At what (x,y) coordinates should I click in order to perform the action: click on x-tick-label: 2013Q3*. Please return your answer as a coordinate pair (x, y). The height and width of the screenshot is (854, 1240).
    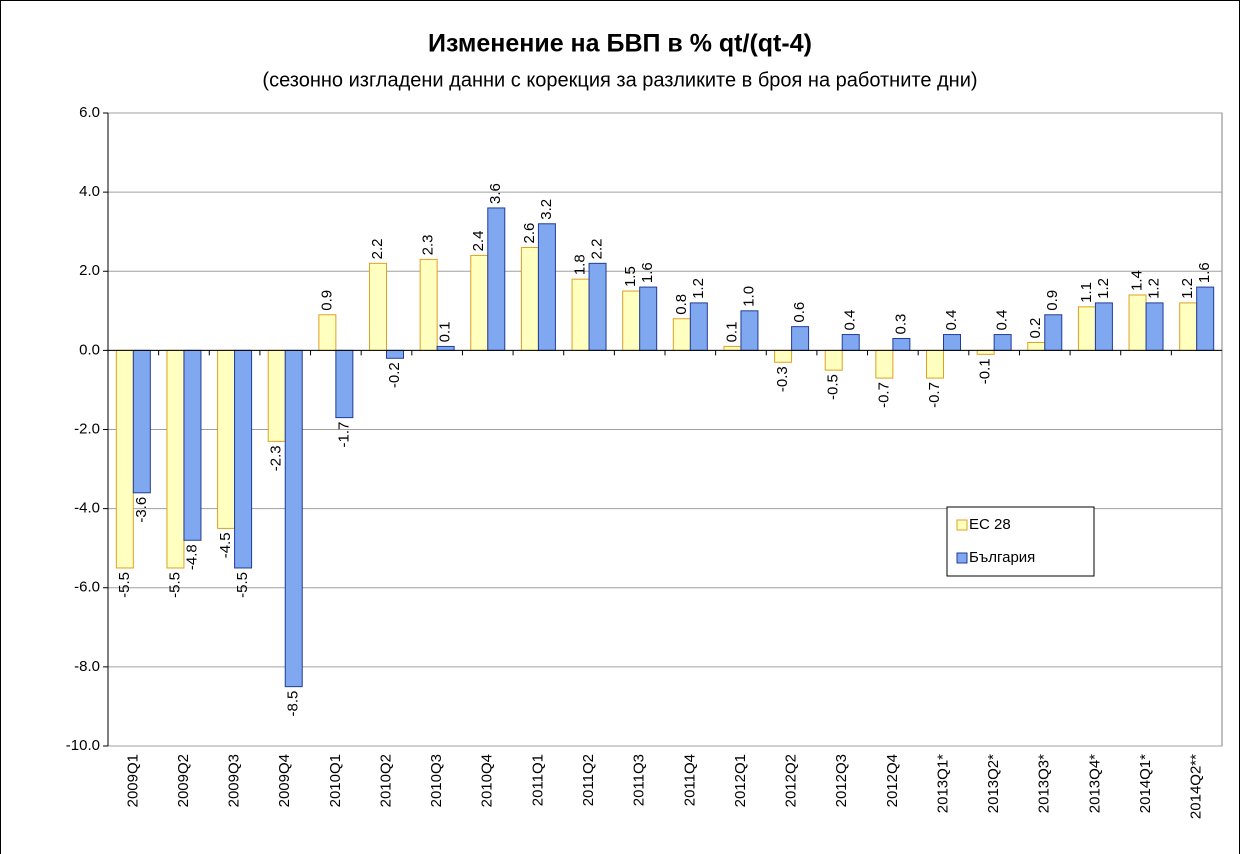
    Looking at the image, I should click on (1044, 783).